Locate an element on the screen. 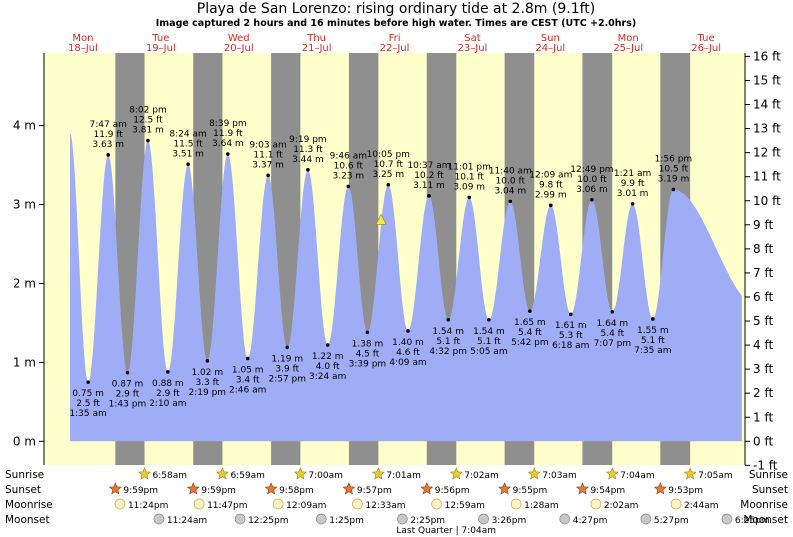 This screenshot has width=793, height=537. right-tick-label: 5 ft is located at coordinates (763, 321).